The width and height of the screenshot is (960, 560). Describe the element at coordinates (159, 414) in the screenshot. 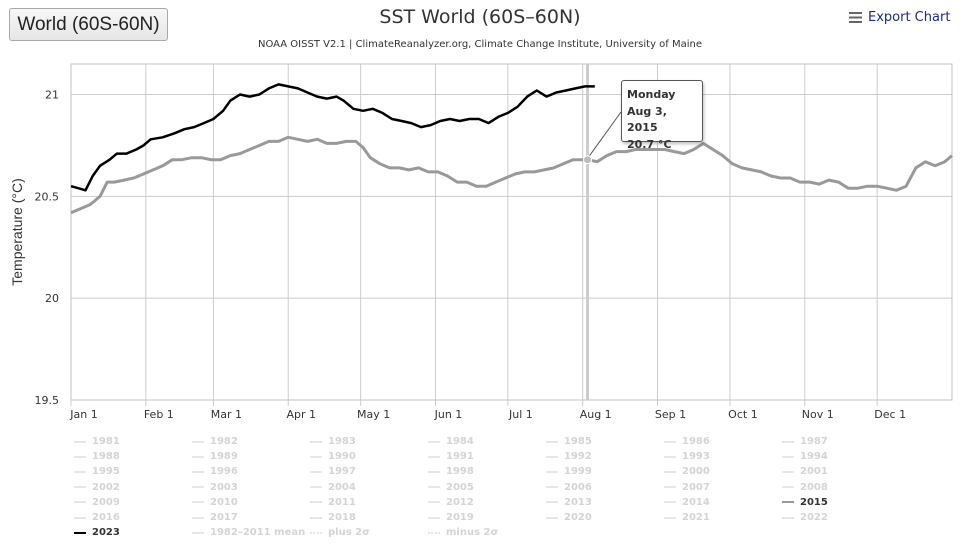

I see `x-tick-label: Feb 1` at that location.